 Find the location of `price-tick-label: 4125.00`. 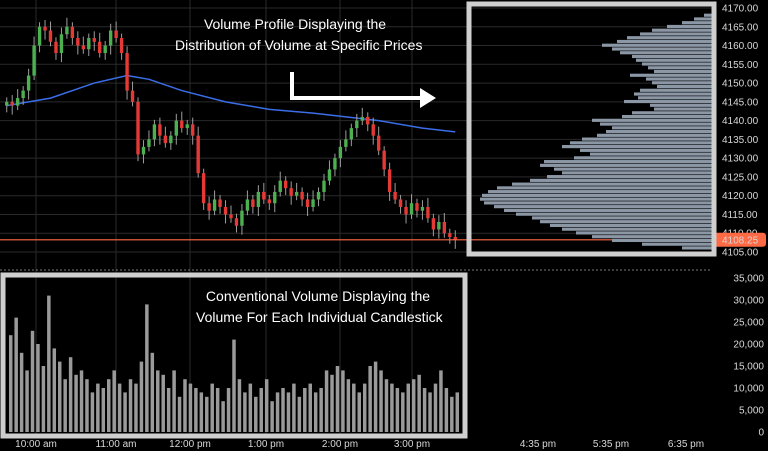

price-tick-label: 4125.00 is located at coordinates (740, 177).